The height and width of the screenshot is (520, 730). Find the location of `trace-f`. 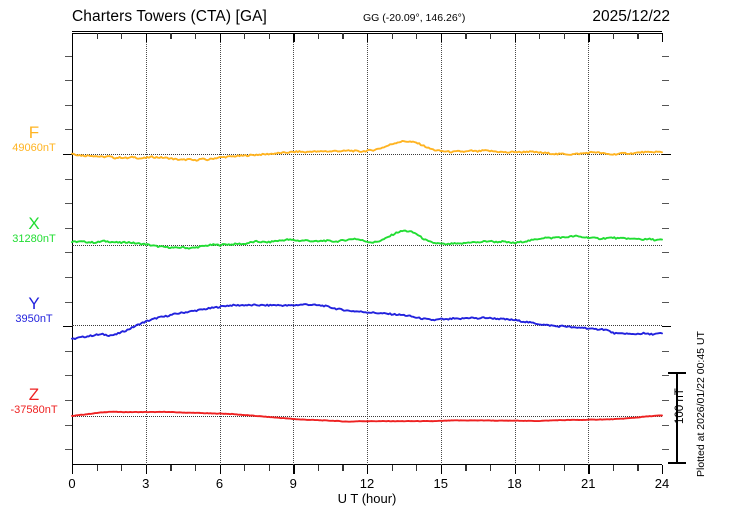

trace-f is located at coordinates (367, 150).